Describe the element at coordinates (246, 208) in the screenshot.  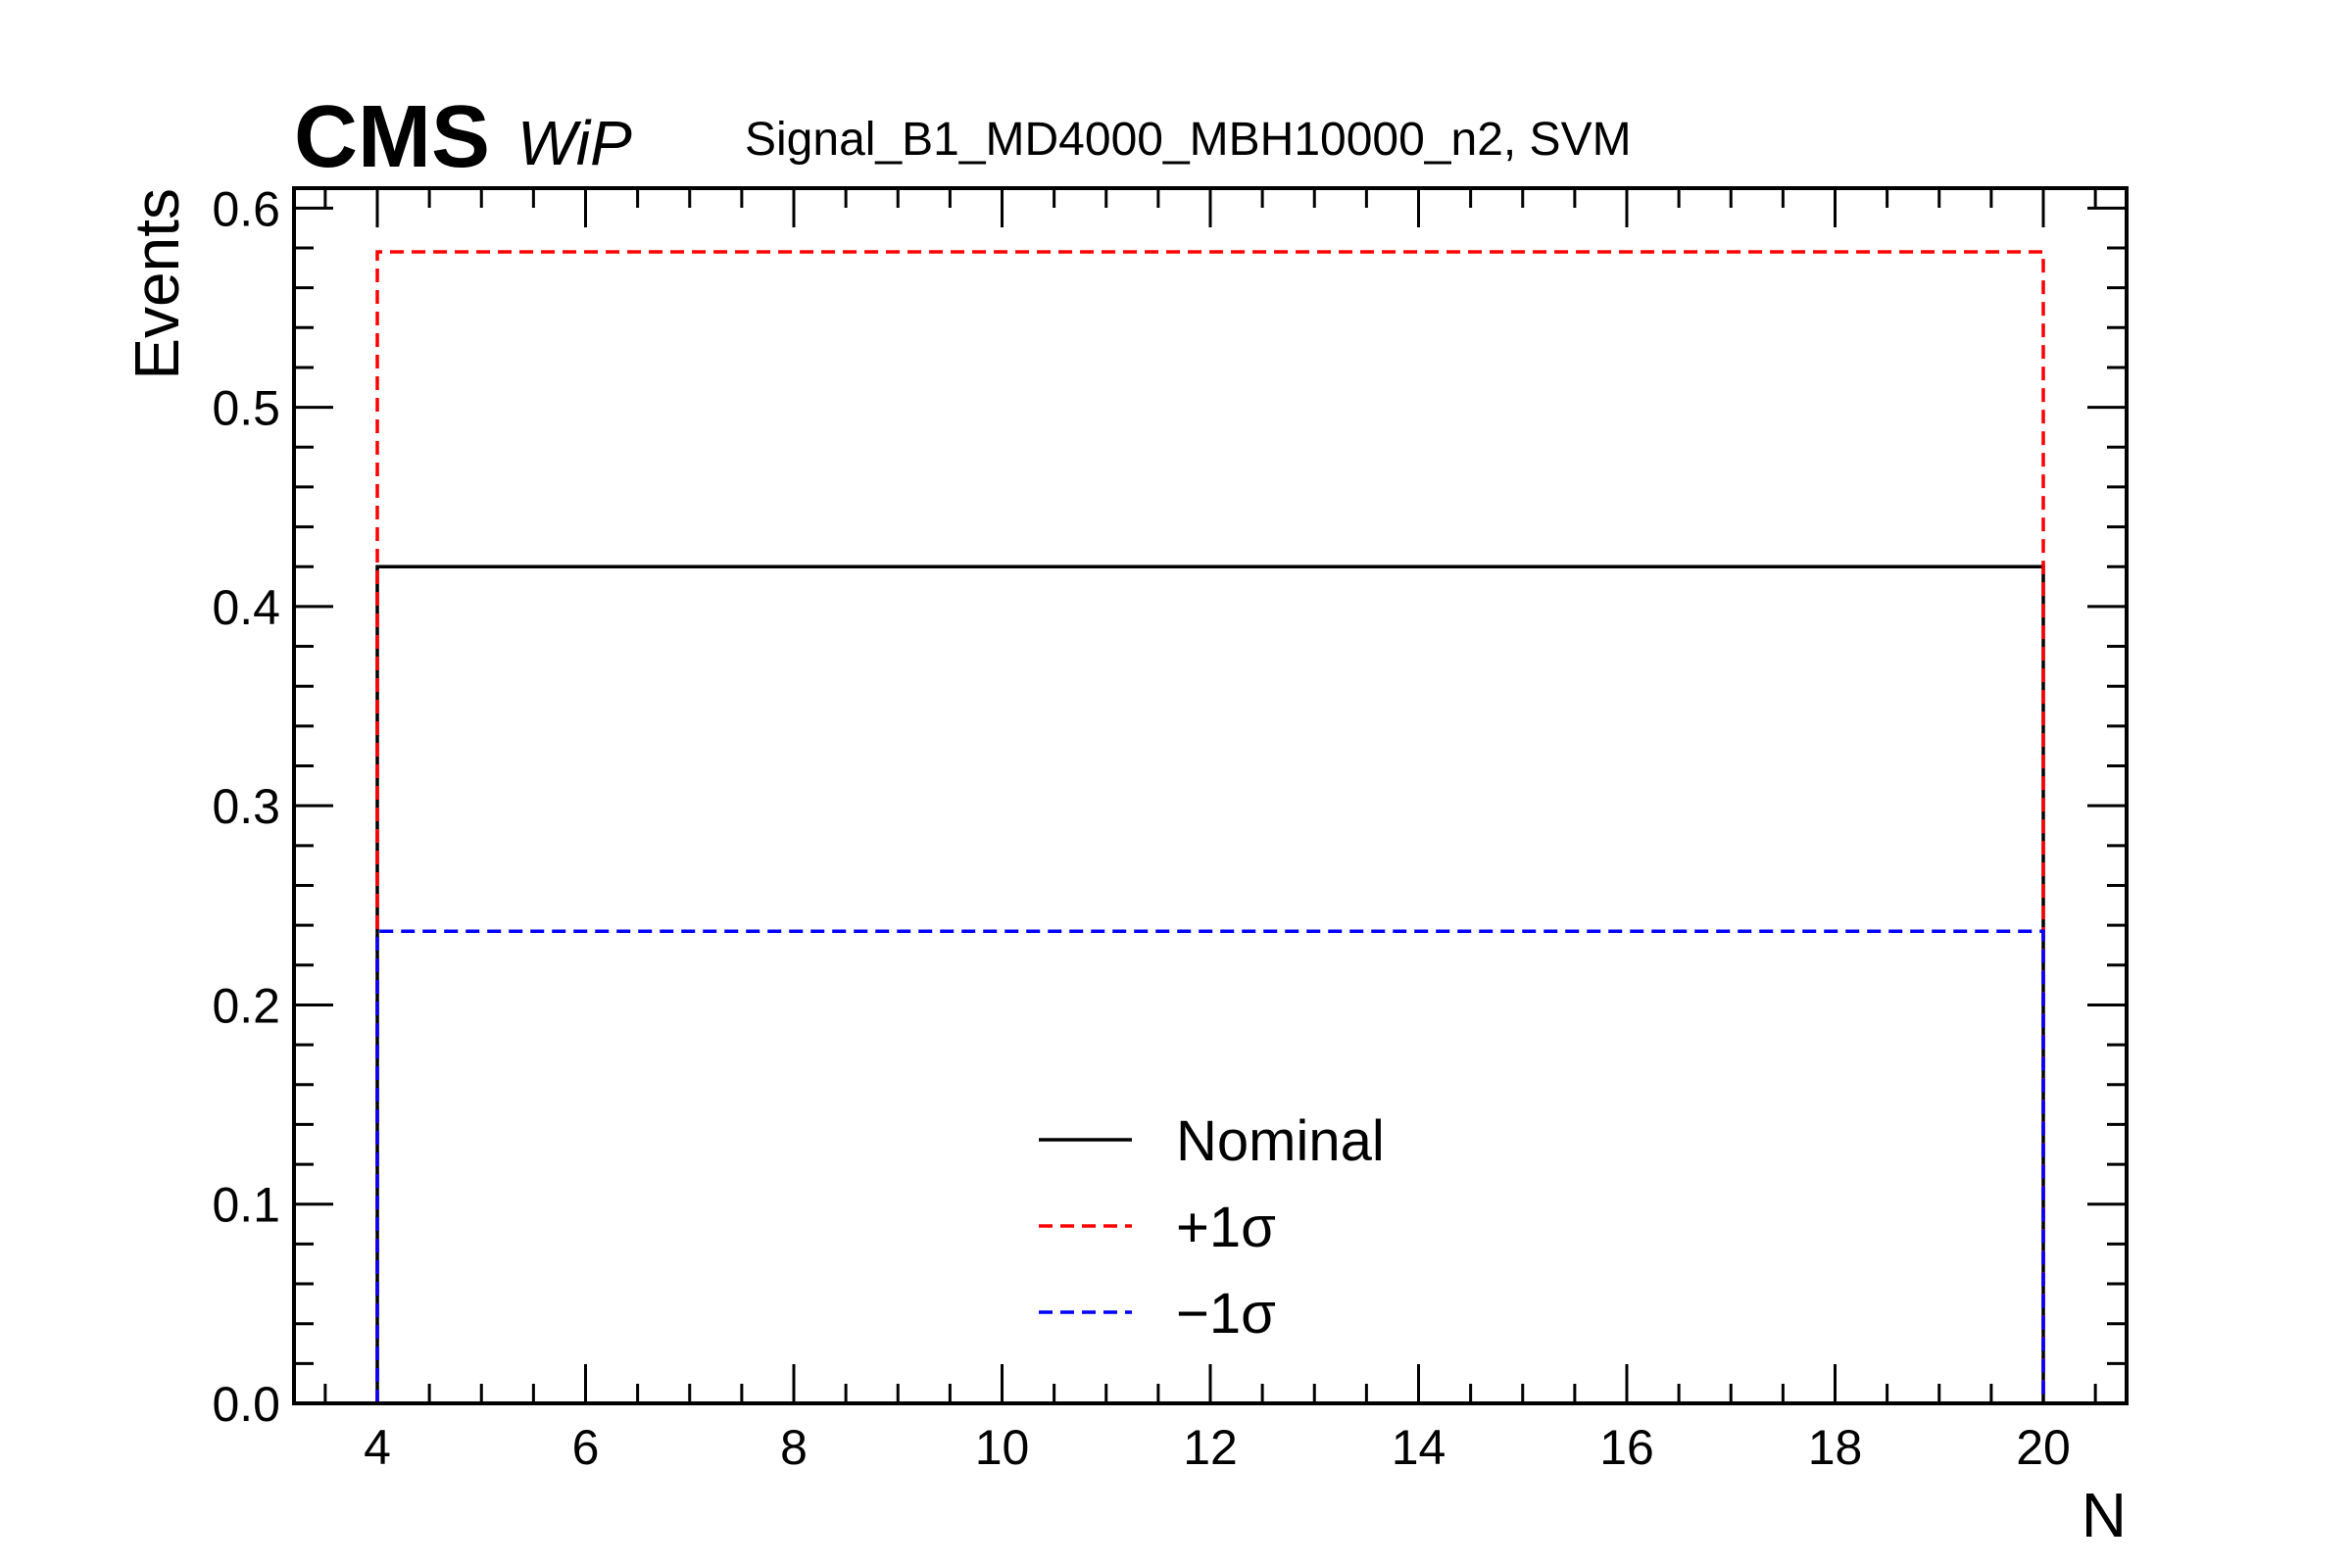
I see `y-tick-label-0.6: 0.6` at that location.